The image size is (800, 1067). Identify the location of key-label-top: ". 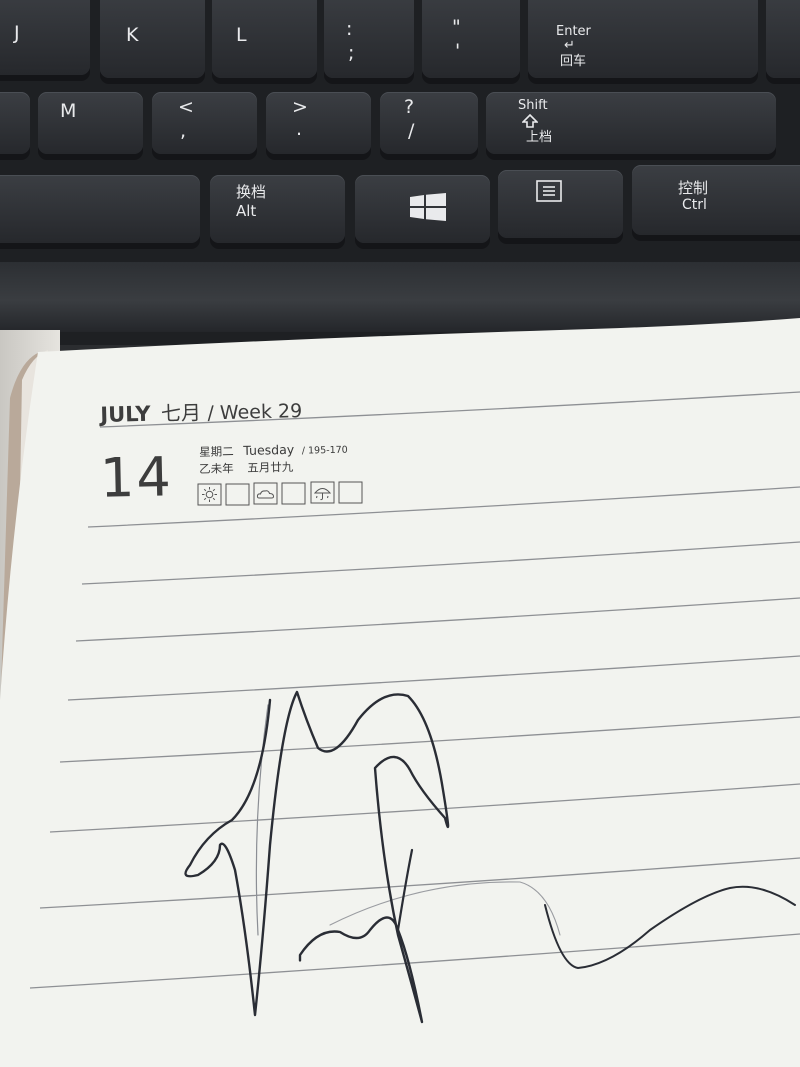
(456, 27).